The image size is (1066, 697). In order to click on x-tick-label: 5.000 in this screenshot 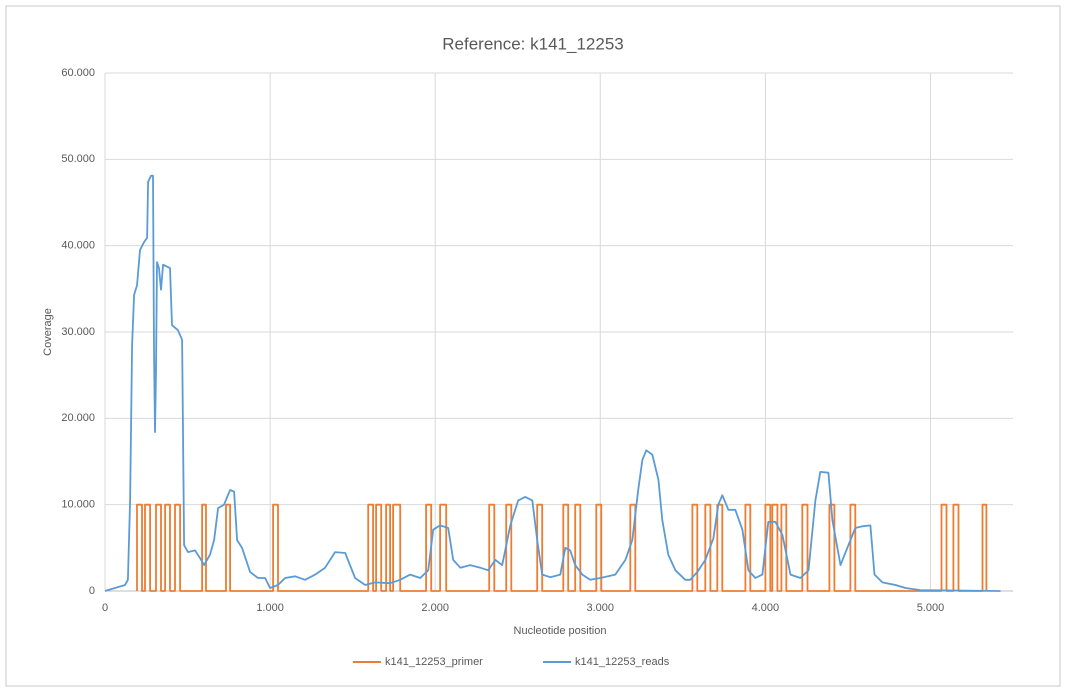, I will do `click(931, 608)`.